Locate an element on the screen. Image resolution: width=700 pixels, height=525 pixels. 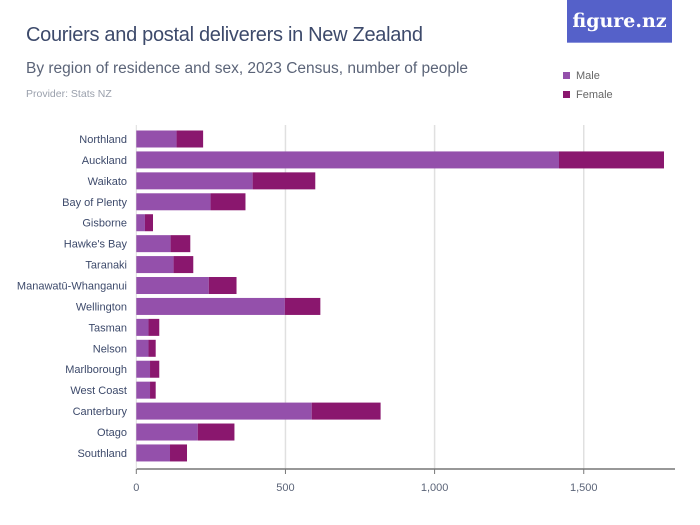
legend-label-male: Male is located at coordinates (588, 75).